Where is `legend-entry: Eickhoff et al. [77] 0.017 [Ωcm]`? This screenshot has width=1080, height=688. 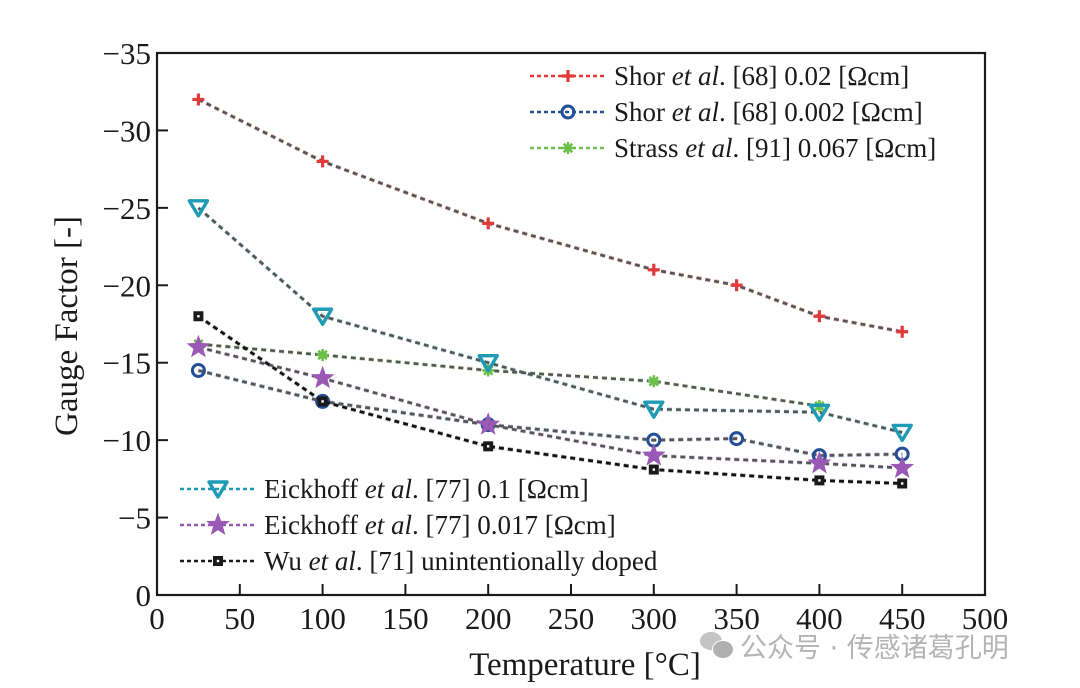
legend-entry: Eickhoff et al. [77] 0.017 [Ωcm] is located at coordinates (398, 525).